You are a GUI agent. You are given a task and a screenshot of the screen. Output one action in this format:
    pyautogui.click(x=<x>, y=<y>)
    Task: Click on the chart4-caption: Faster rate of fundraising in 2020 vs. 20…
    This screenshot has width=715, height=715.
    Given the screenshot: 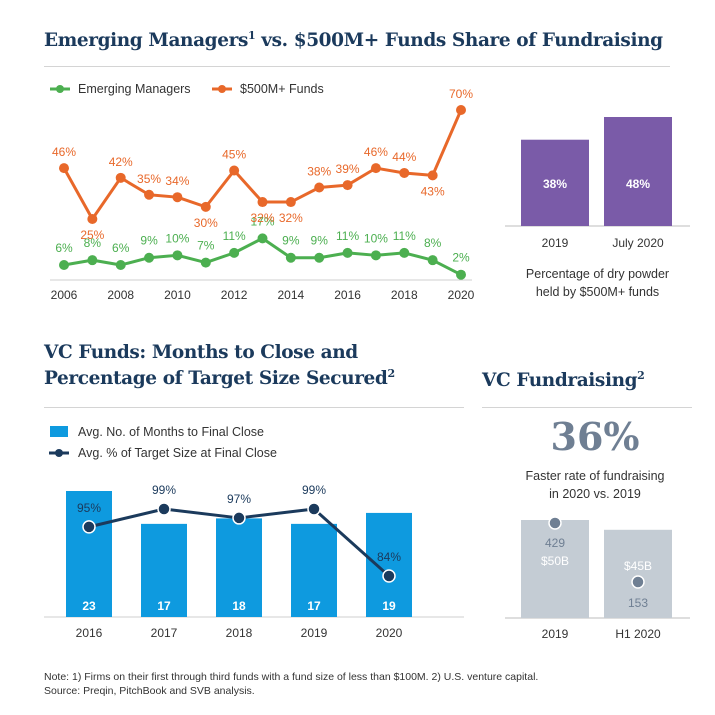 What is the action you would take?
    pyautogui.click(x=595, y=485)
    